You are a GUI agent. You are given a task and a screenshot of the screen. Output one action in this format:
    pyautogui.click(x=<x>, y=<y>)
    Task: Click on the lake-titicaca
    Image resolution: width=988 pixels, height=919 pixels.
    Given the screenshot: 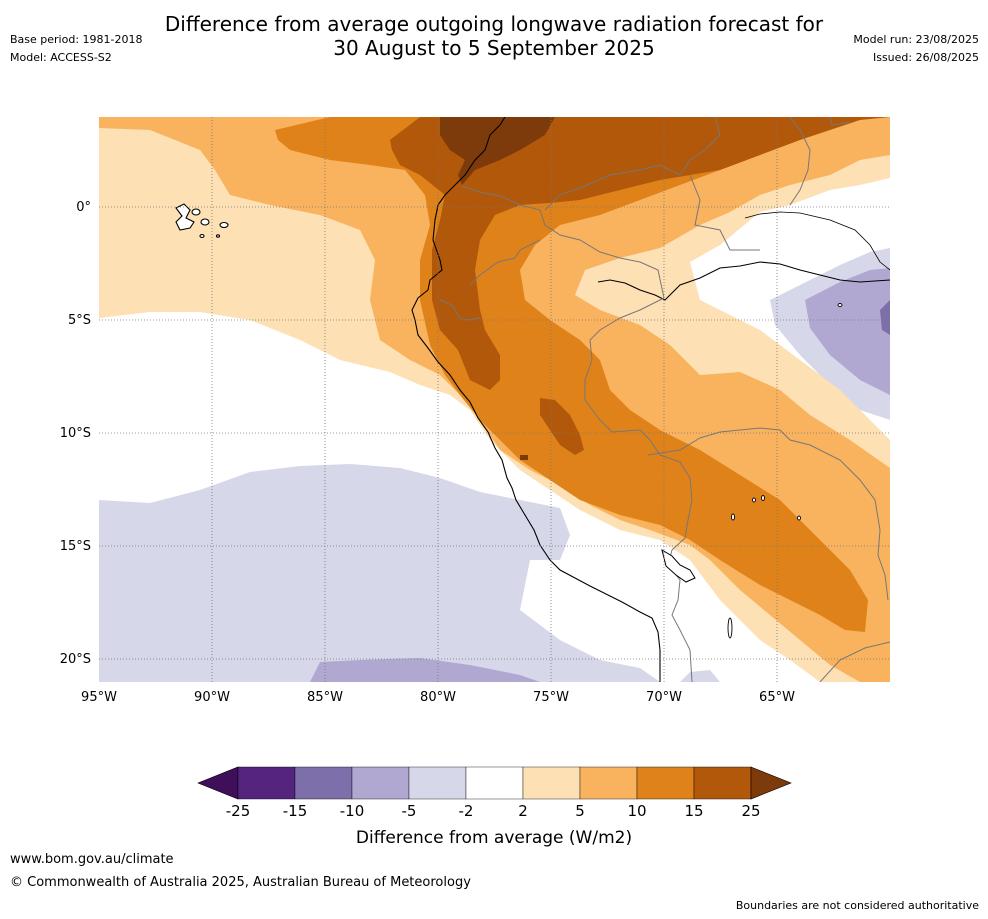 What is the action you would take?
    pyautogui.click(x=678, y=565)
    